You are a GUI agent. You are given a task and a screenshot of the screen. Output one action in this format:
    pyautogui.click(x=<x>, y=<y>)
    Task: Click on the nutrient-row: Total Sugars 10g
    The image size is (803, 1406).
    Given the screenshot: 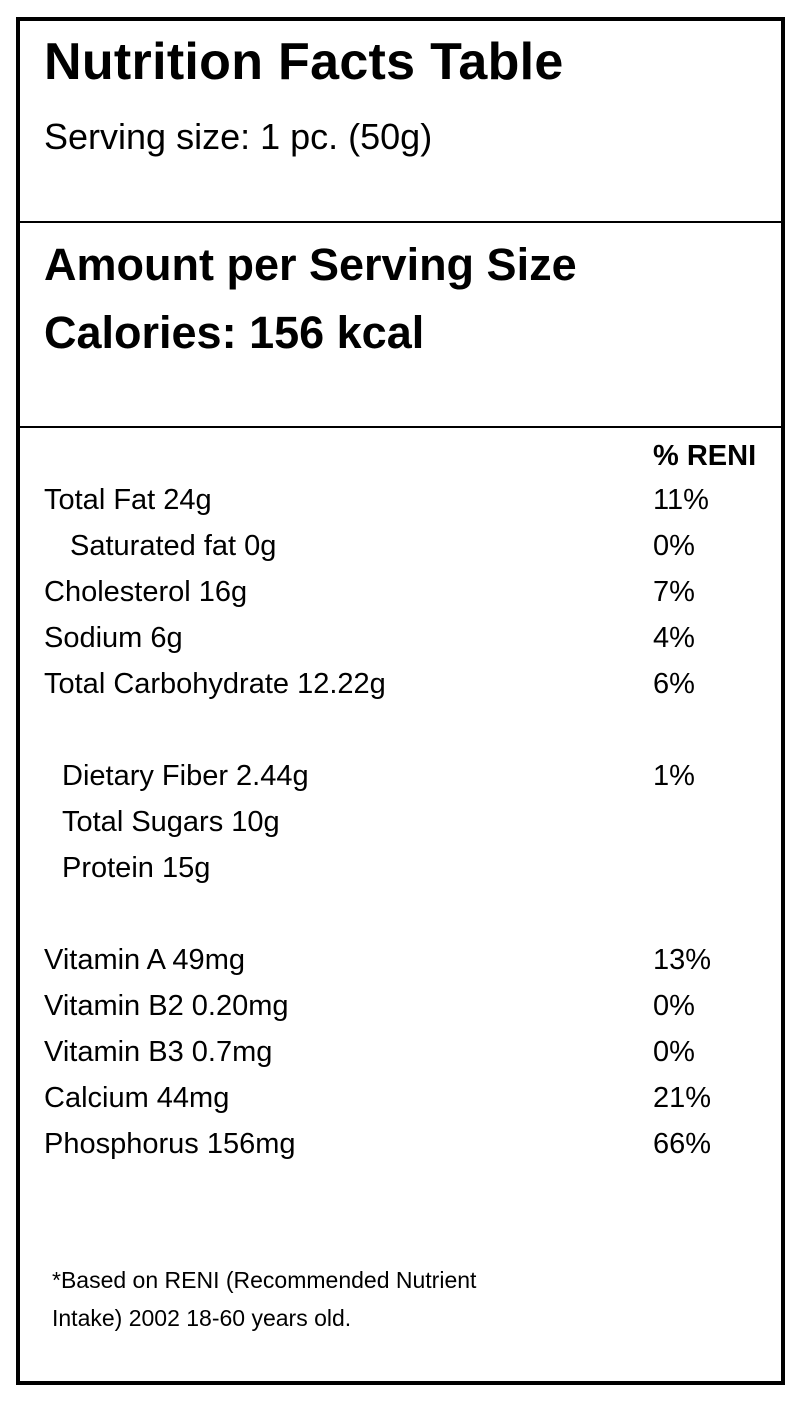 What is the action you would take?
    pyautogui.click(x=404, y=822)
    